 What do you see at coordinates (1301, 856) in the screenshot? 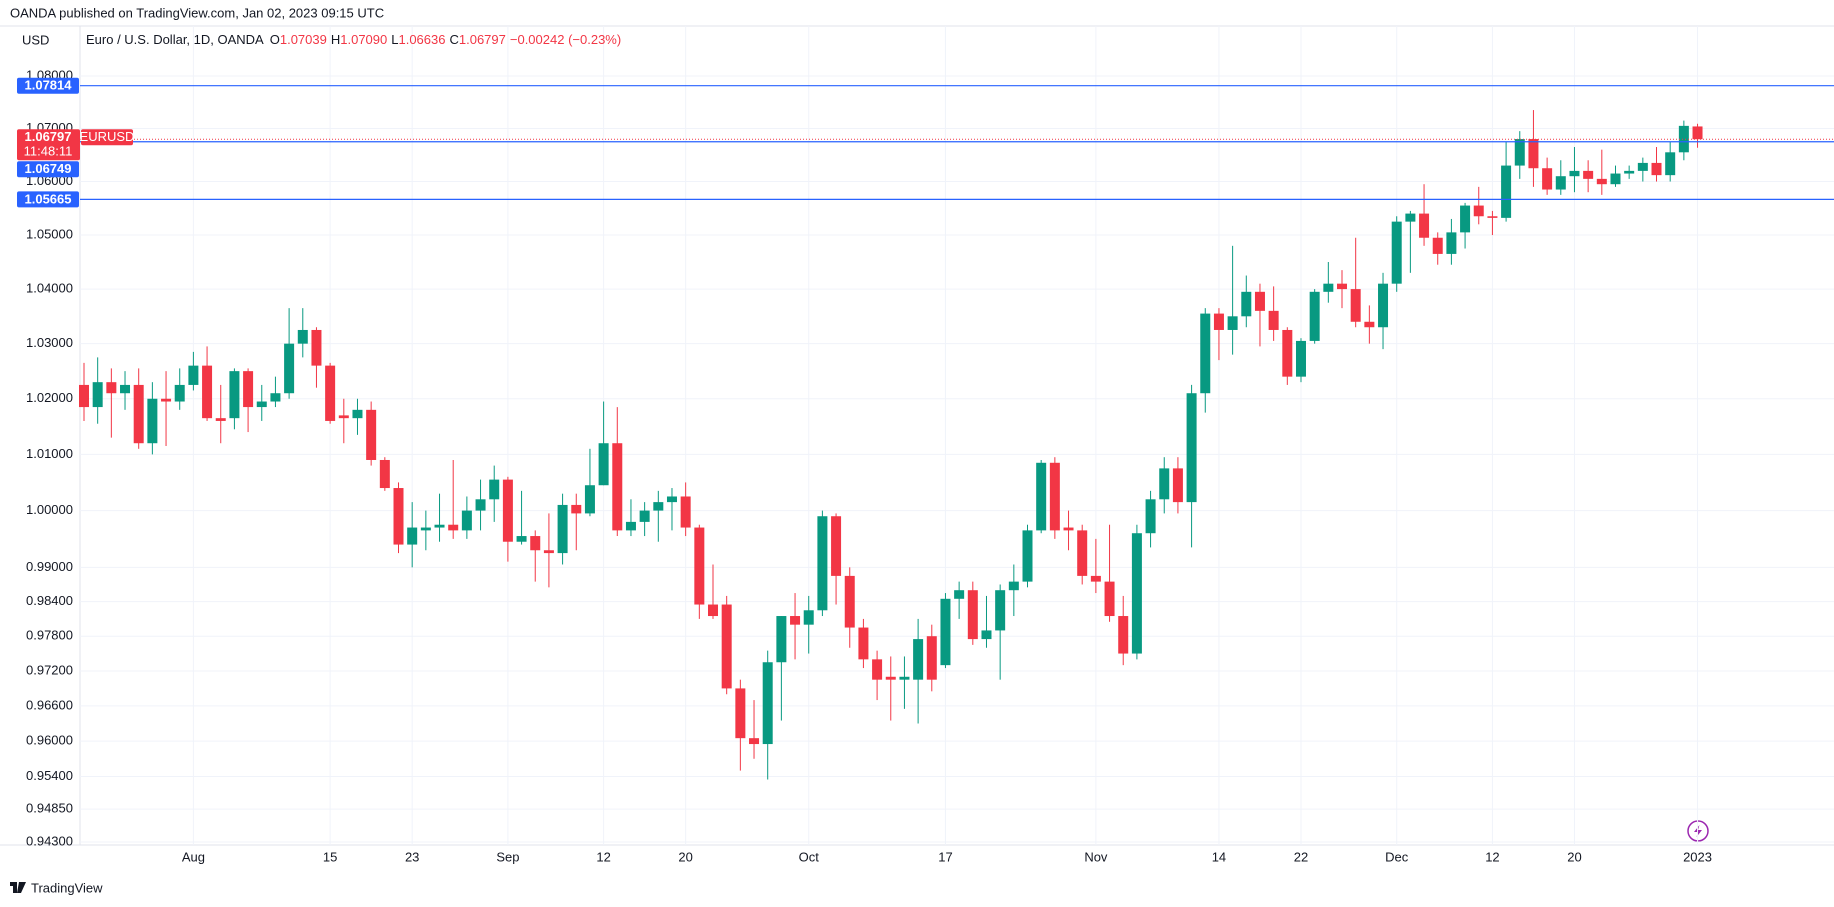
I see `x-tick-label: 22` at bounding box center [1301, 856].